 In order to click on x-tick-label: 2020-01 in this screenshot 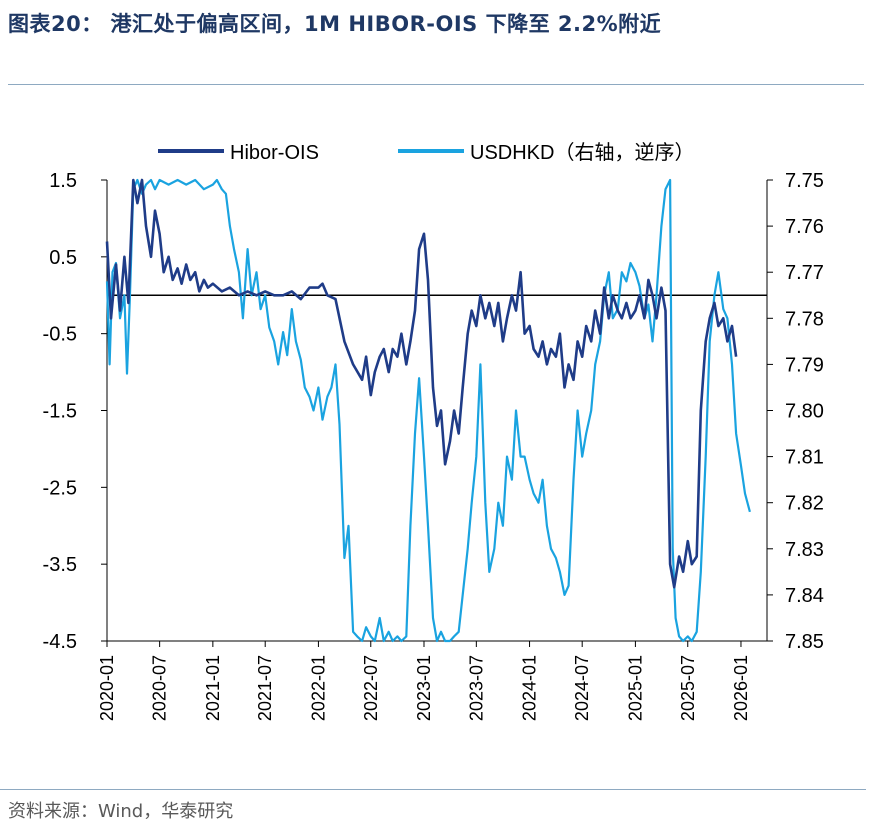, I will do `click(107, 688)`.